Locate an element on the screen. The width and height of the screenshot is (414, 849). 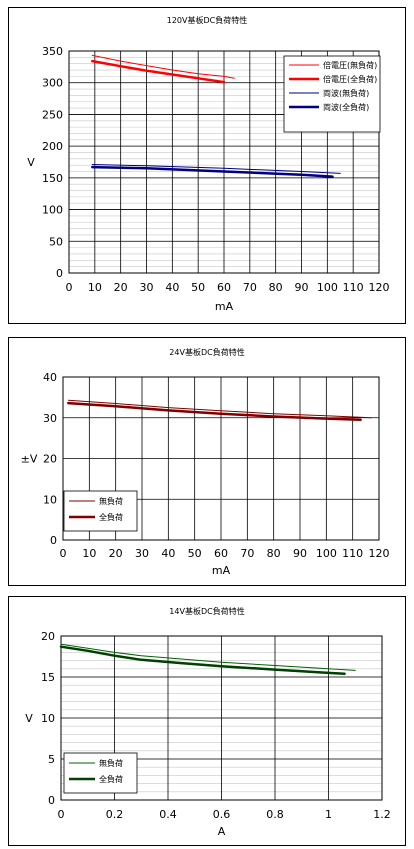
x-tick-label: 0.6 is located at coordinates (222, 814).